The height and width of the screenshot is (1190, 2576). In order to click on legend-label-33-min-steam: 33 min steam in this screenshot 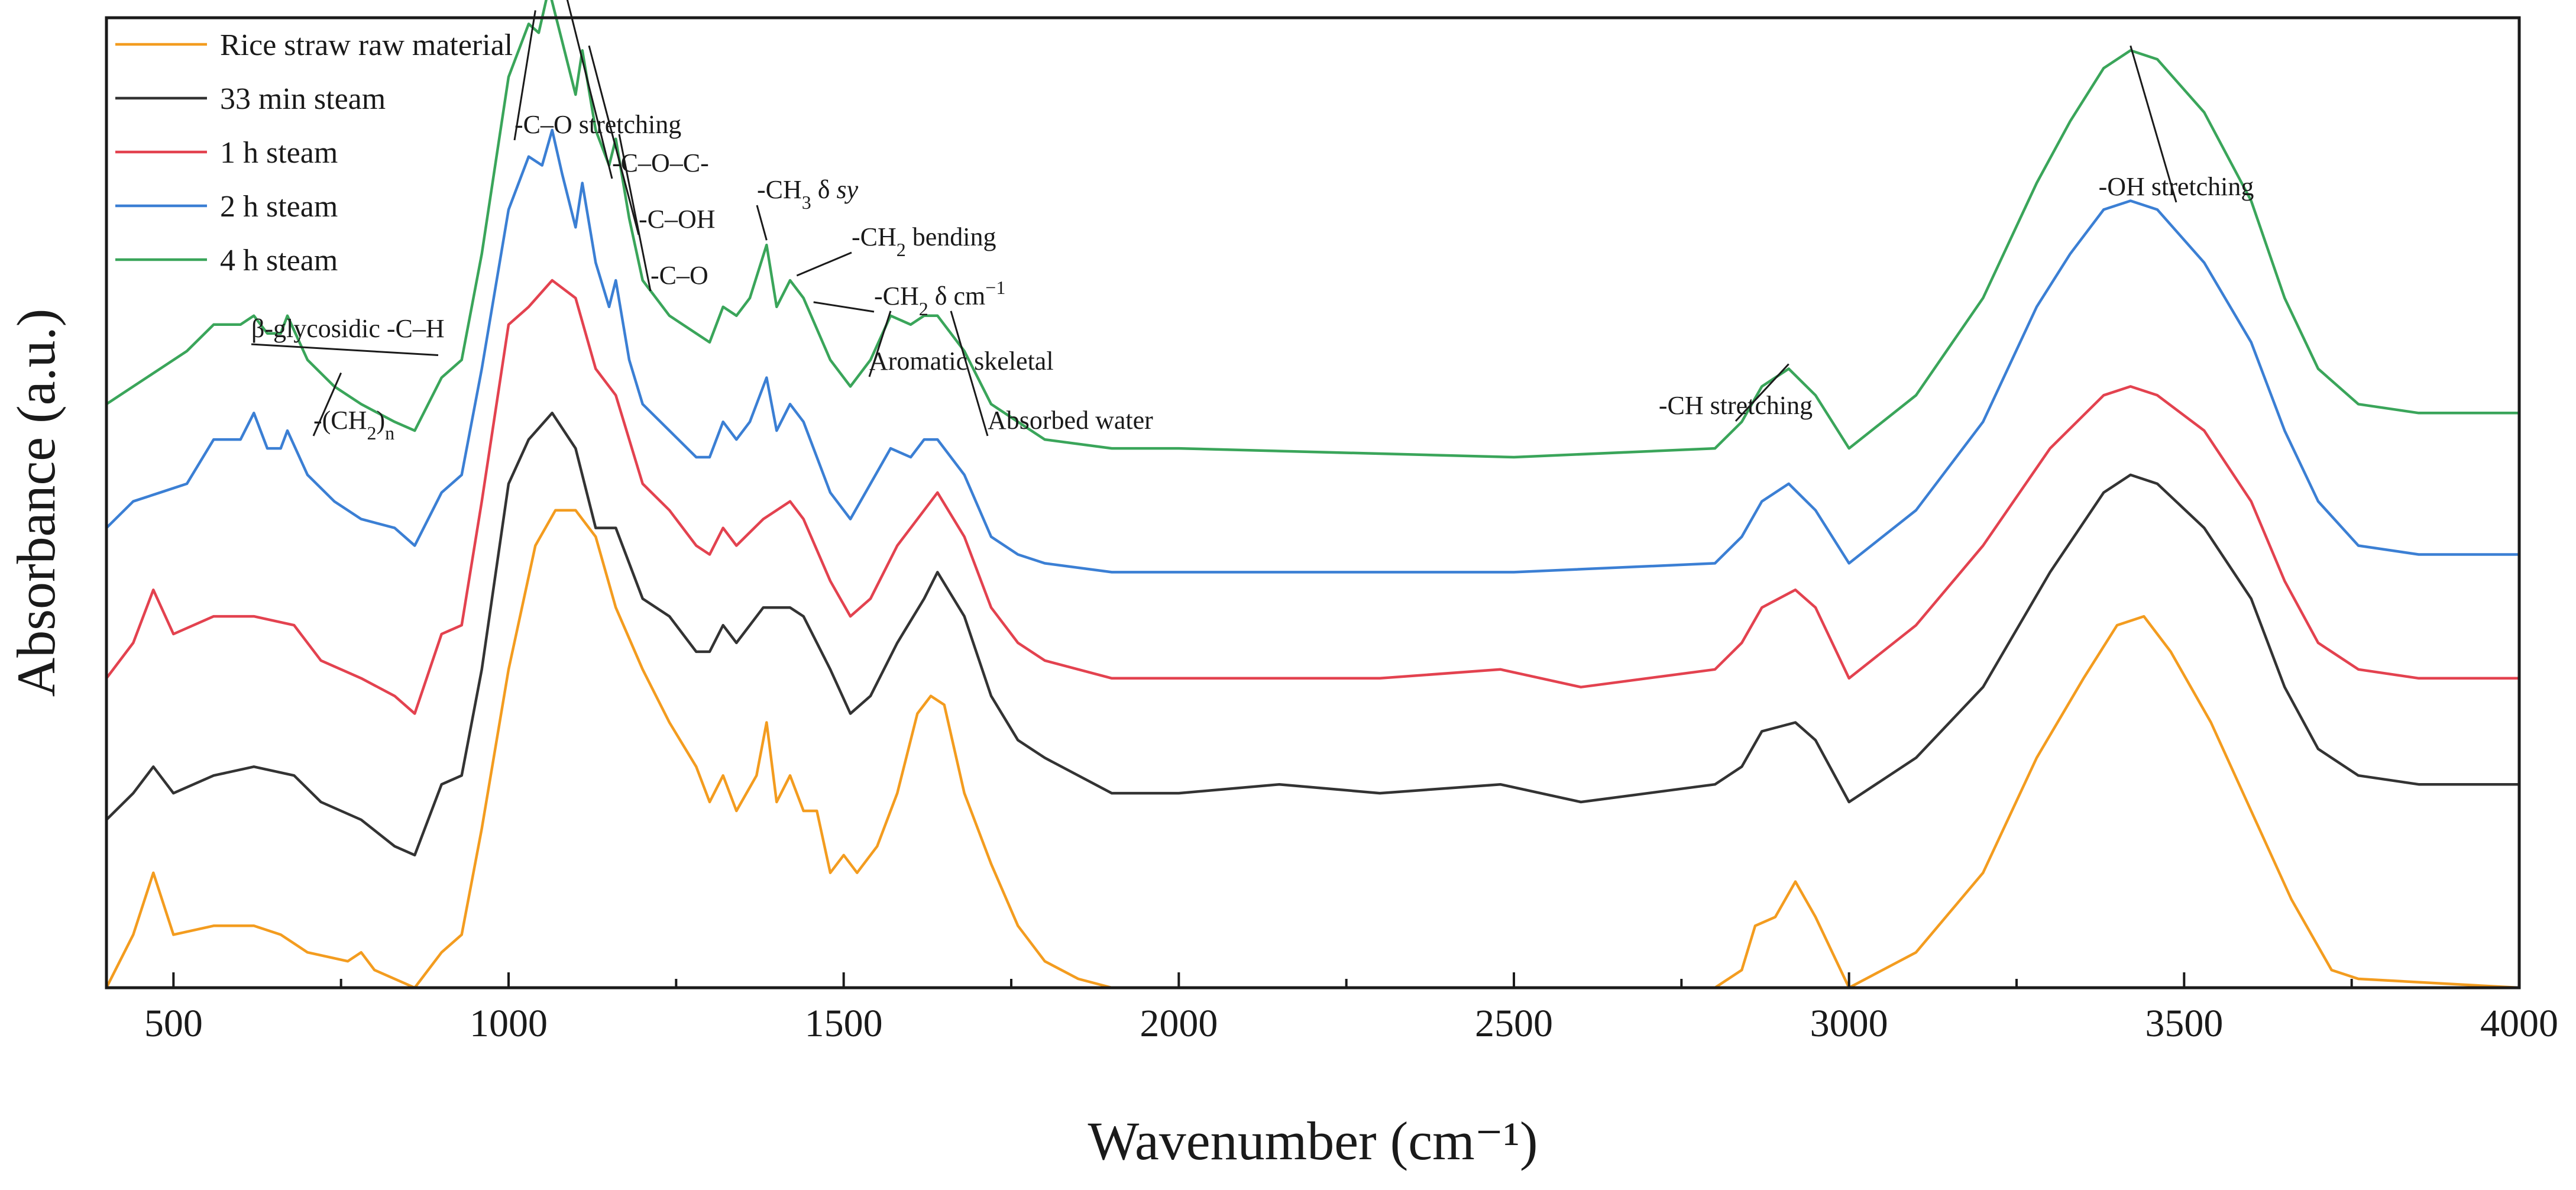, I will do `click(303, 99)`.